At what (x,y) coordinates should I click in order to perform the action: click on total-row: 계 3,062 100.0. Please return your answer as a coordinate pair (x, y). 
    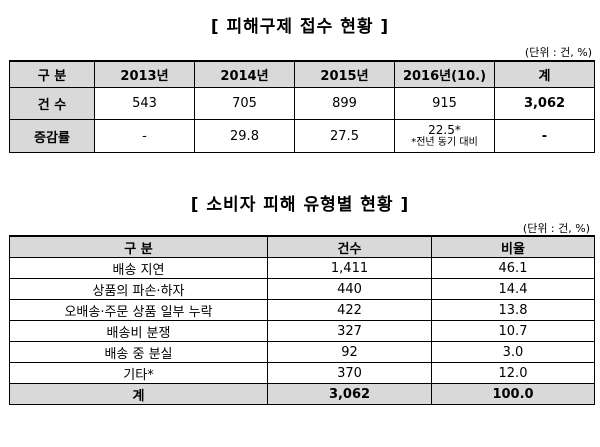
    Looking at the image, I should click on (302, 394).